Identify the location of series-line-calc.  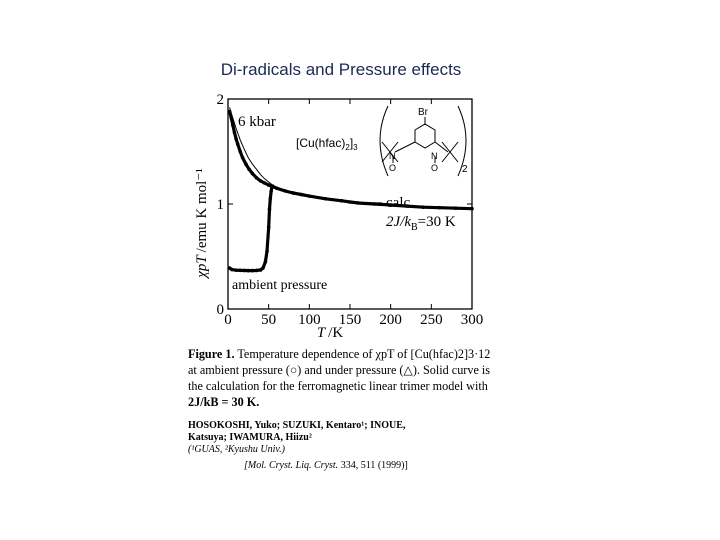
(351, 158).